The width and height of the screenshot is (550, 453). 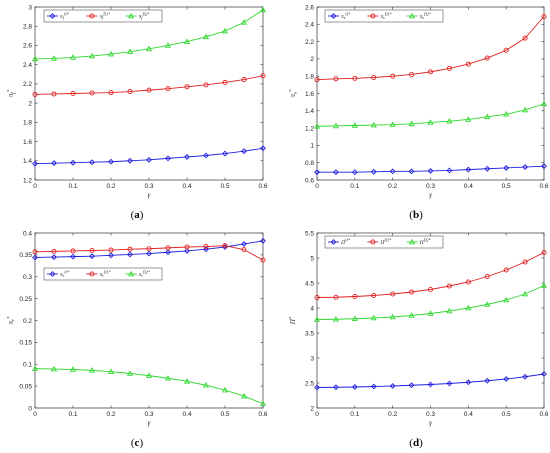 I want to click on legend-label: πfO*, so click(x=64, y=16).